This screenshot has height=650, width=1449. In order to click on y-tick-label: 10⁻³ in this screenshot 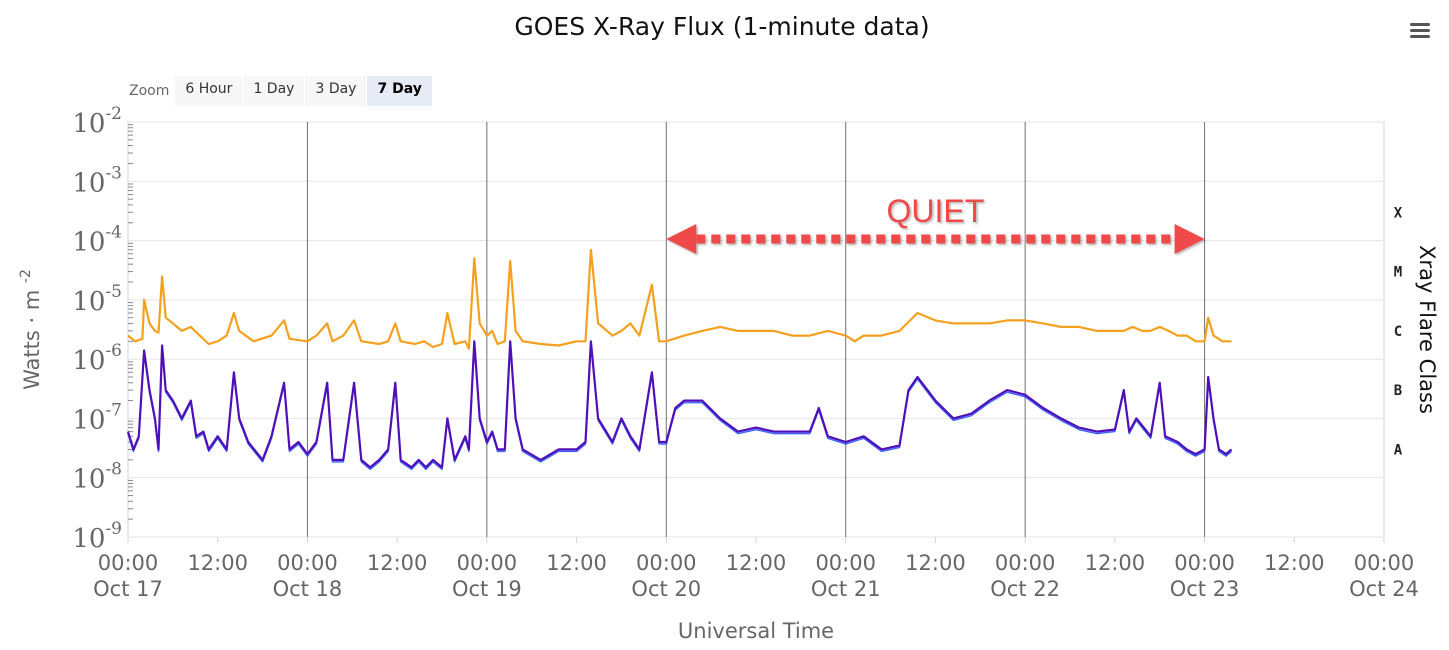, I will do `click(97, 180)`.